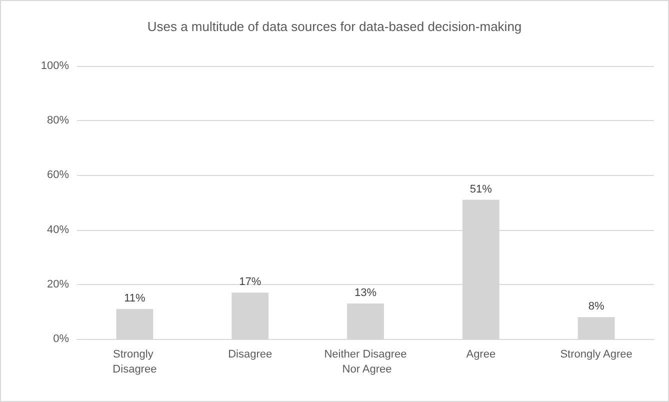 Image resolution: width=669 pixels, height=402 pixels. I want to click on data-label: 8%, so click(596, 306).